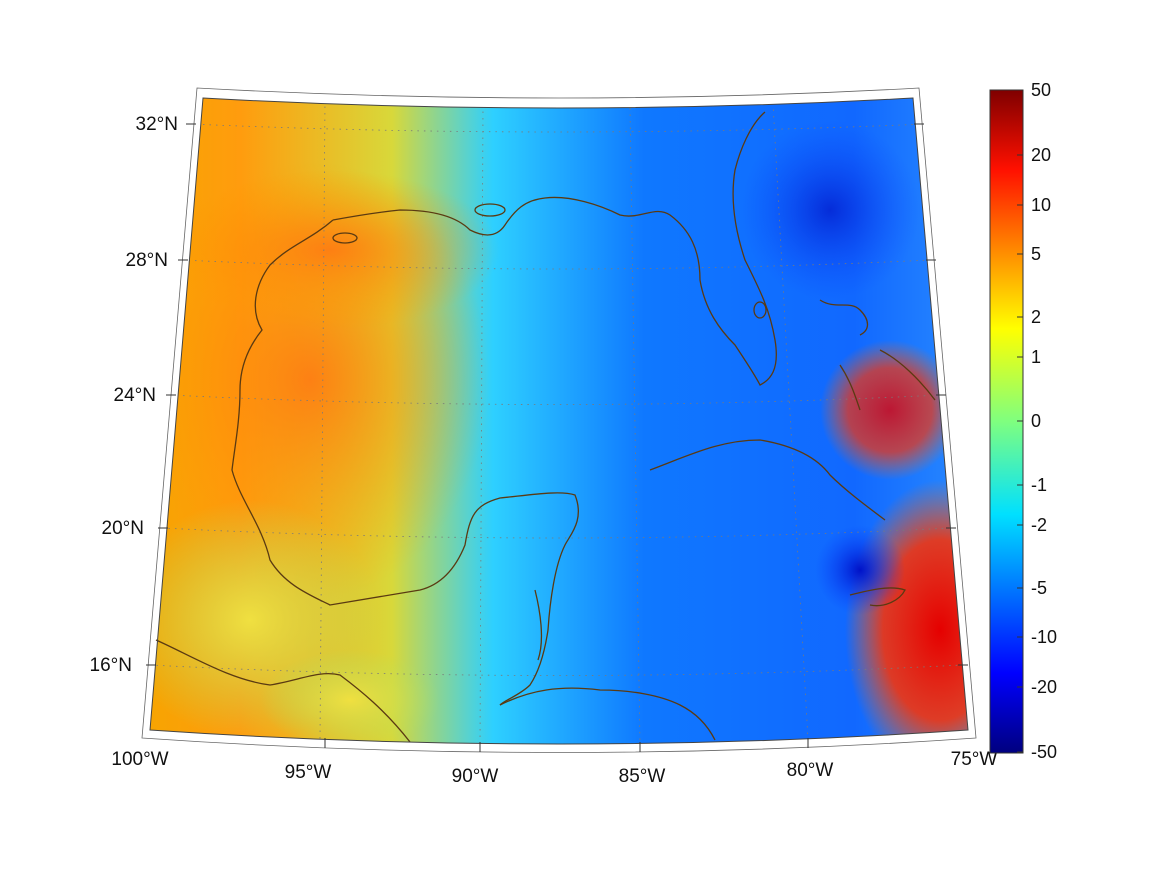 This screenshot has height=875, width=1167. Describe the element at coordinates (1006, 421) in the screenshot. I see `colorbar-gradient` at that location.